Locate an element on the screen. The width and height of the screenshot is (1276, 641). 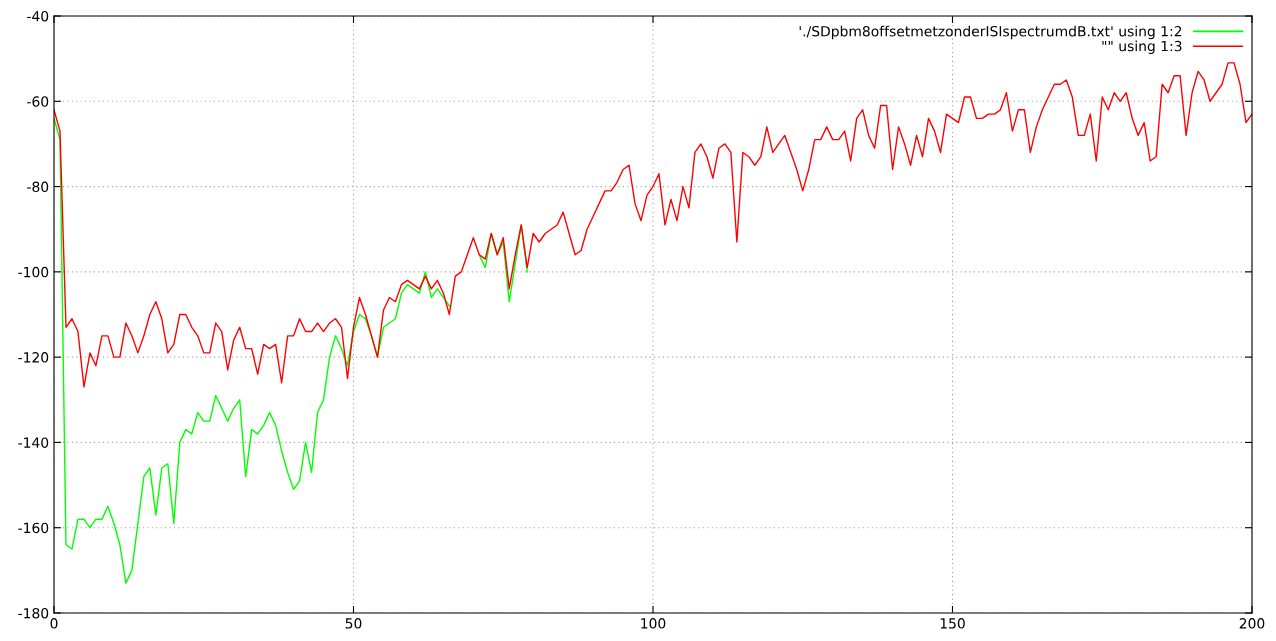
x-tick-label: 100 is located at coordinates (653, 623).